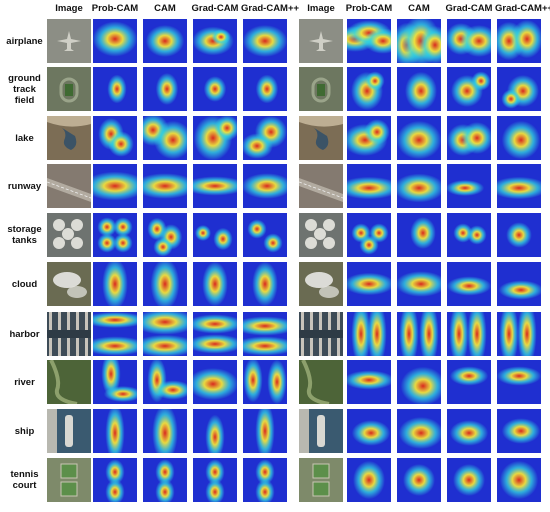 The width and height of the screenshot is (550, 512). I want to click on row-label-line: runway, so click(24, 186).